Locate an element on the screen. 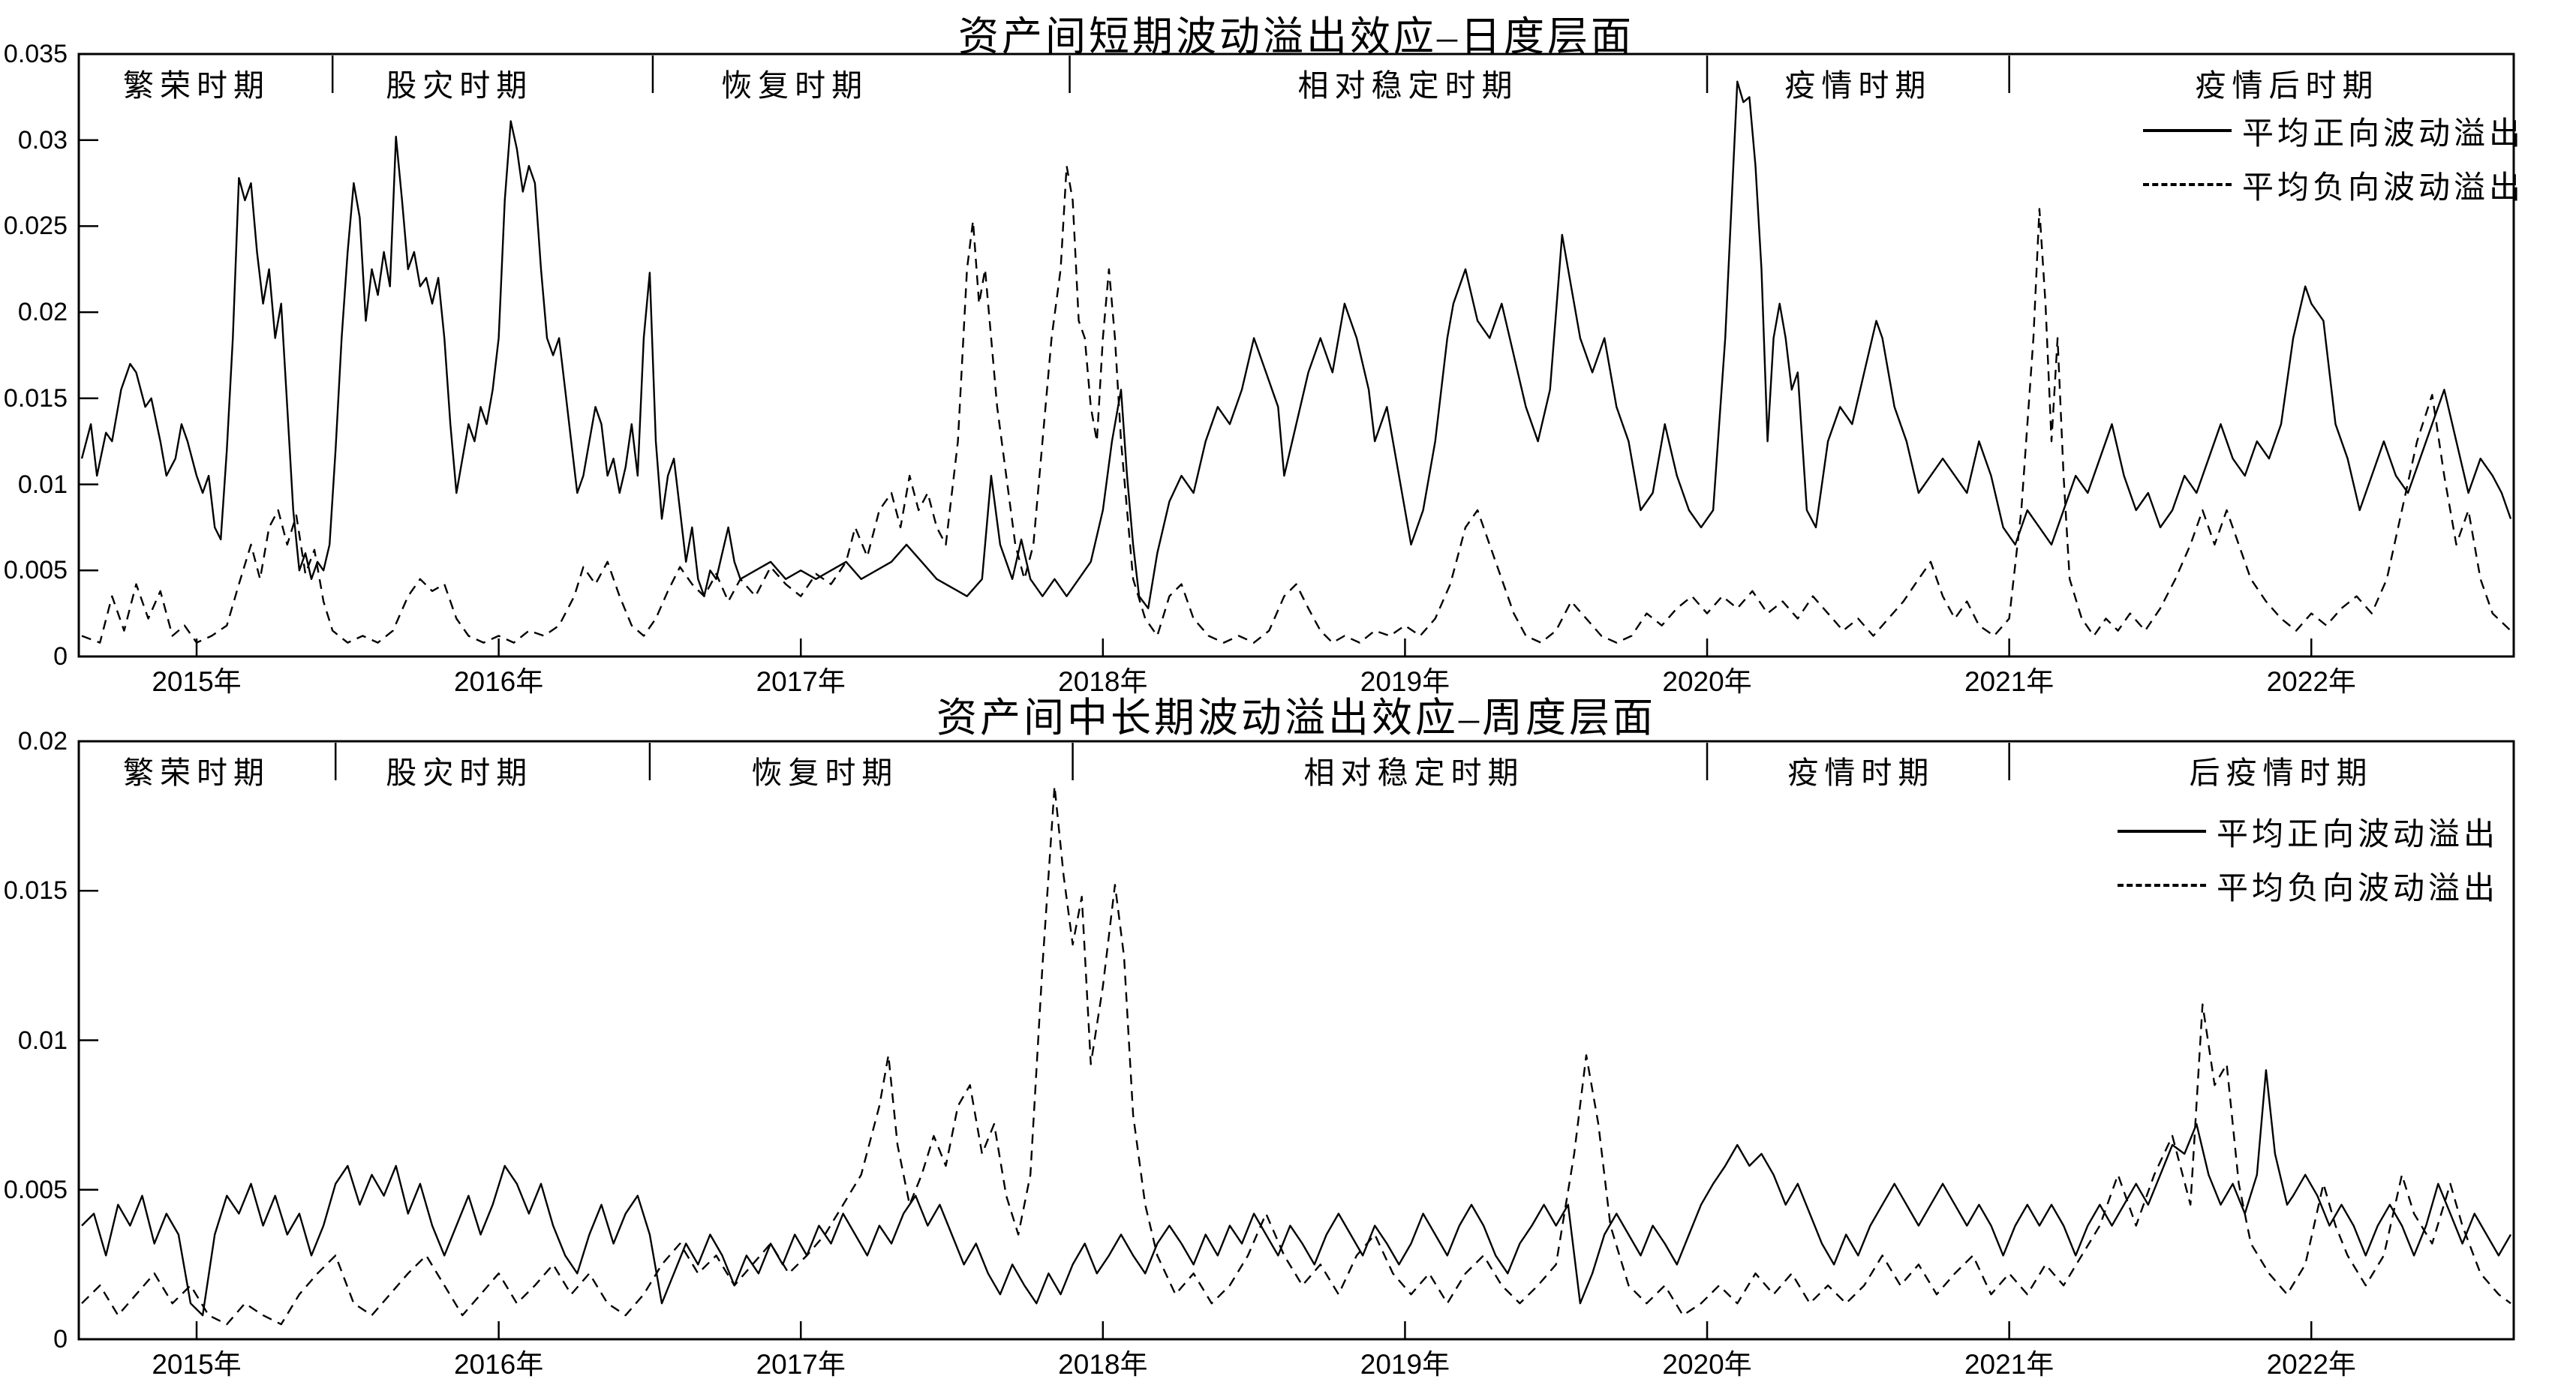 The width and height of the screenshot is (2576, 1385). weekly-chart-title: 资产间中长期波动溢出效应–周度层面 is located at coordinates (1296, 718).